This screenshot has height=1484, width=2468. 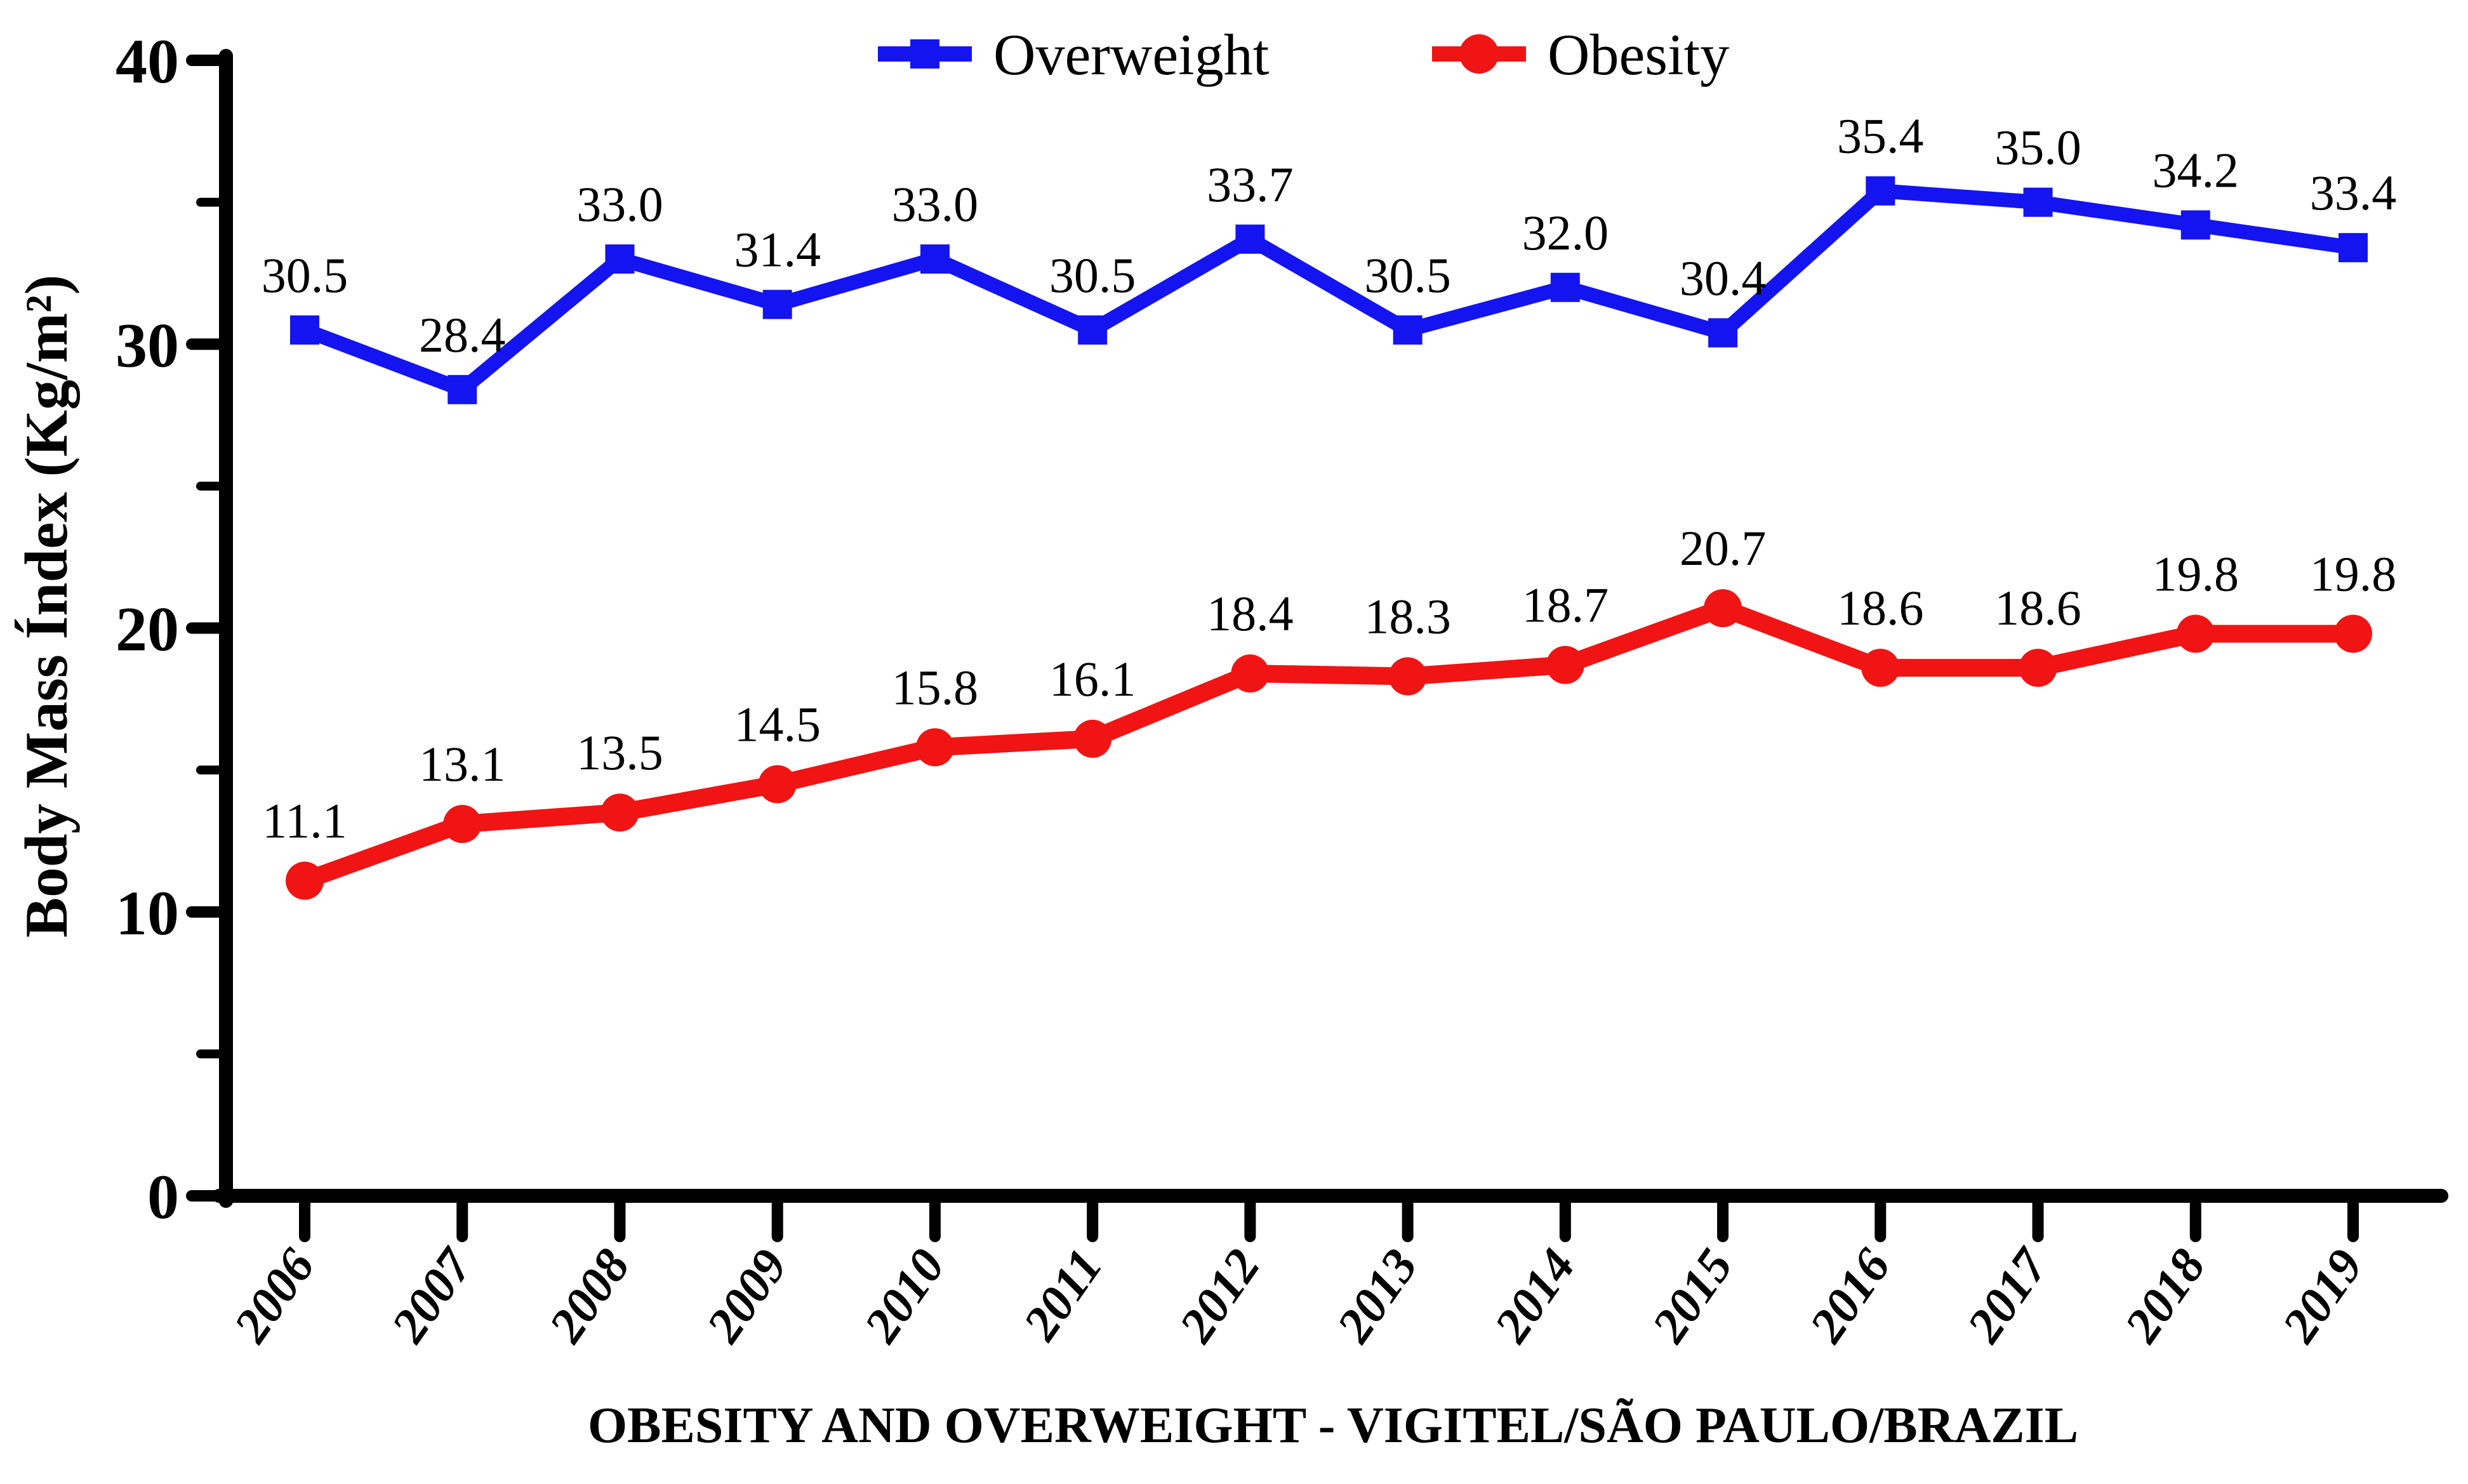 What do you see at coordinates (46, 606) in the screenshot?
I see `y-axis-title: Body Mass Índex (Kg/m²)` at bounding box center [46, 606].